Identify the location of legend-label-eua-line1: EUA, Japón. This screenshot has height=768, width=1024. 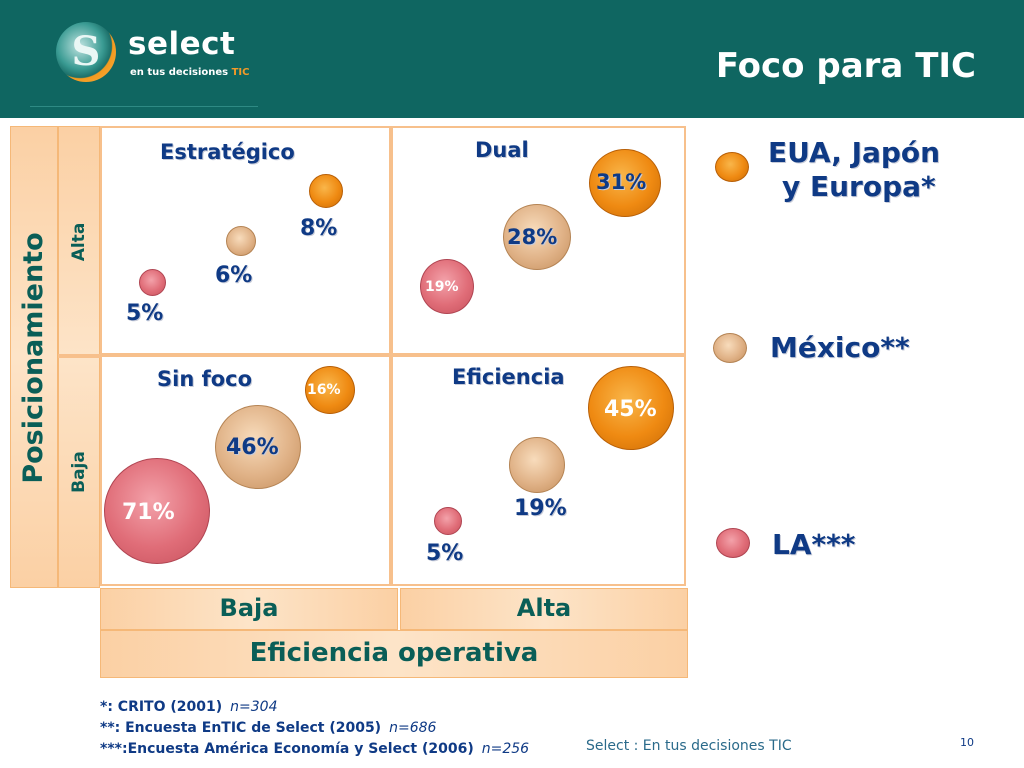
(854, 152).